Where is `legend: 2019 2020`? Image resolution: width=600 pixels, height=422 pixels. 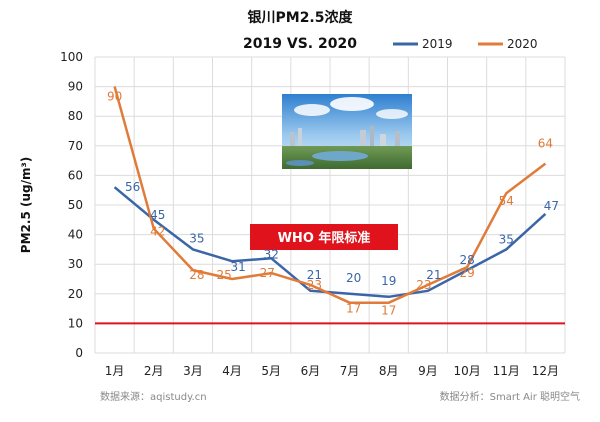 legend: 2019 2020 is located at coordinates (465, 44).